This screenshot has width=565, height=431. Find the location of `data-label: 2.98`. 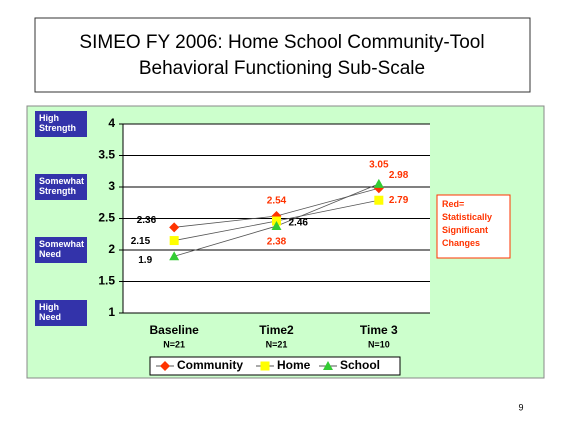

data-label: 2.98 is located at coordinates (399, 175).